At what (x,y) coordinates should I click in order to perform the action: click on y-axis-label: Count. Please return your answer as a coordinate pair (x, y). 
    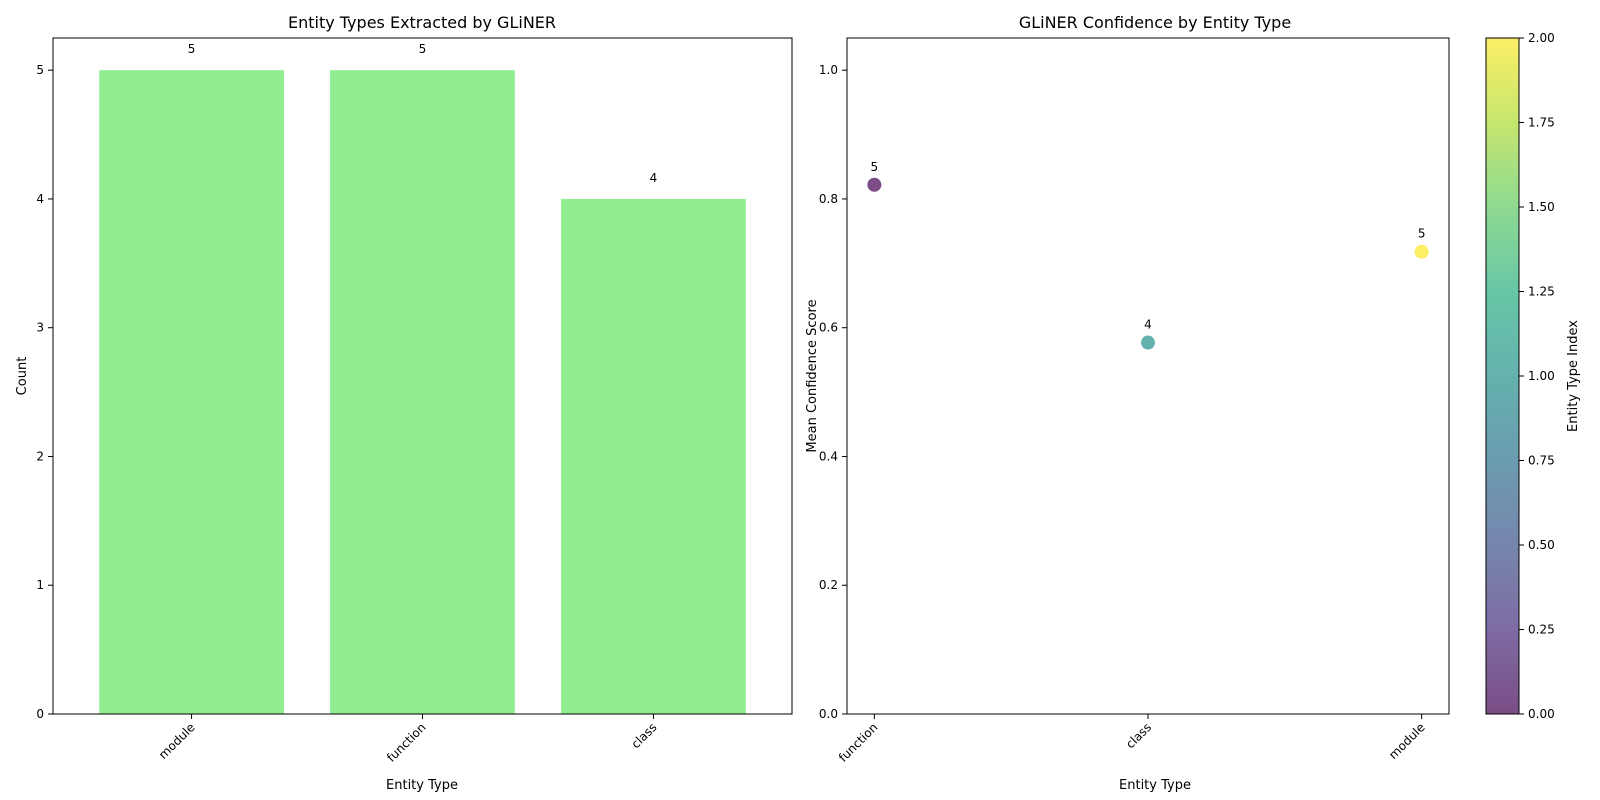
    Looking at the image, I should click on (22, 376).